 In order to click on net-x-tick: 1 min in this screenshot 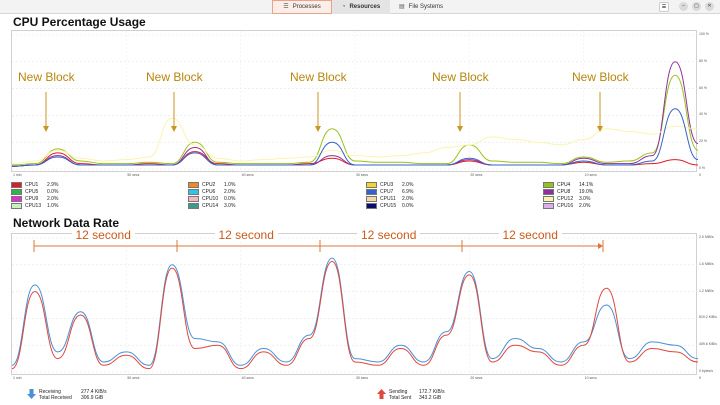, I will do `click(17, 378)`.